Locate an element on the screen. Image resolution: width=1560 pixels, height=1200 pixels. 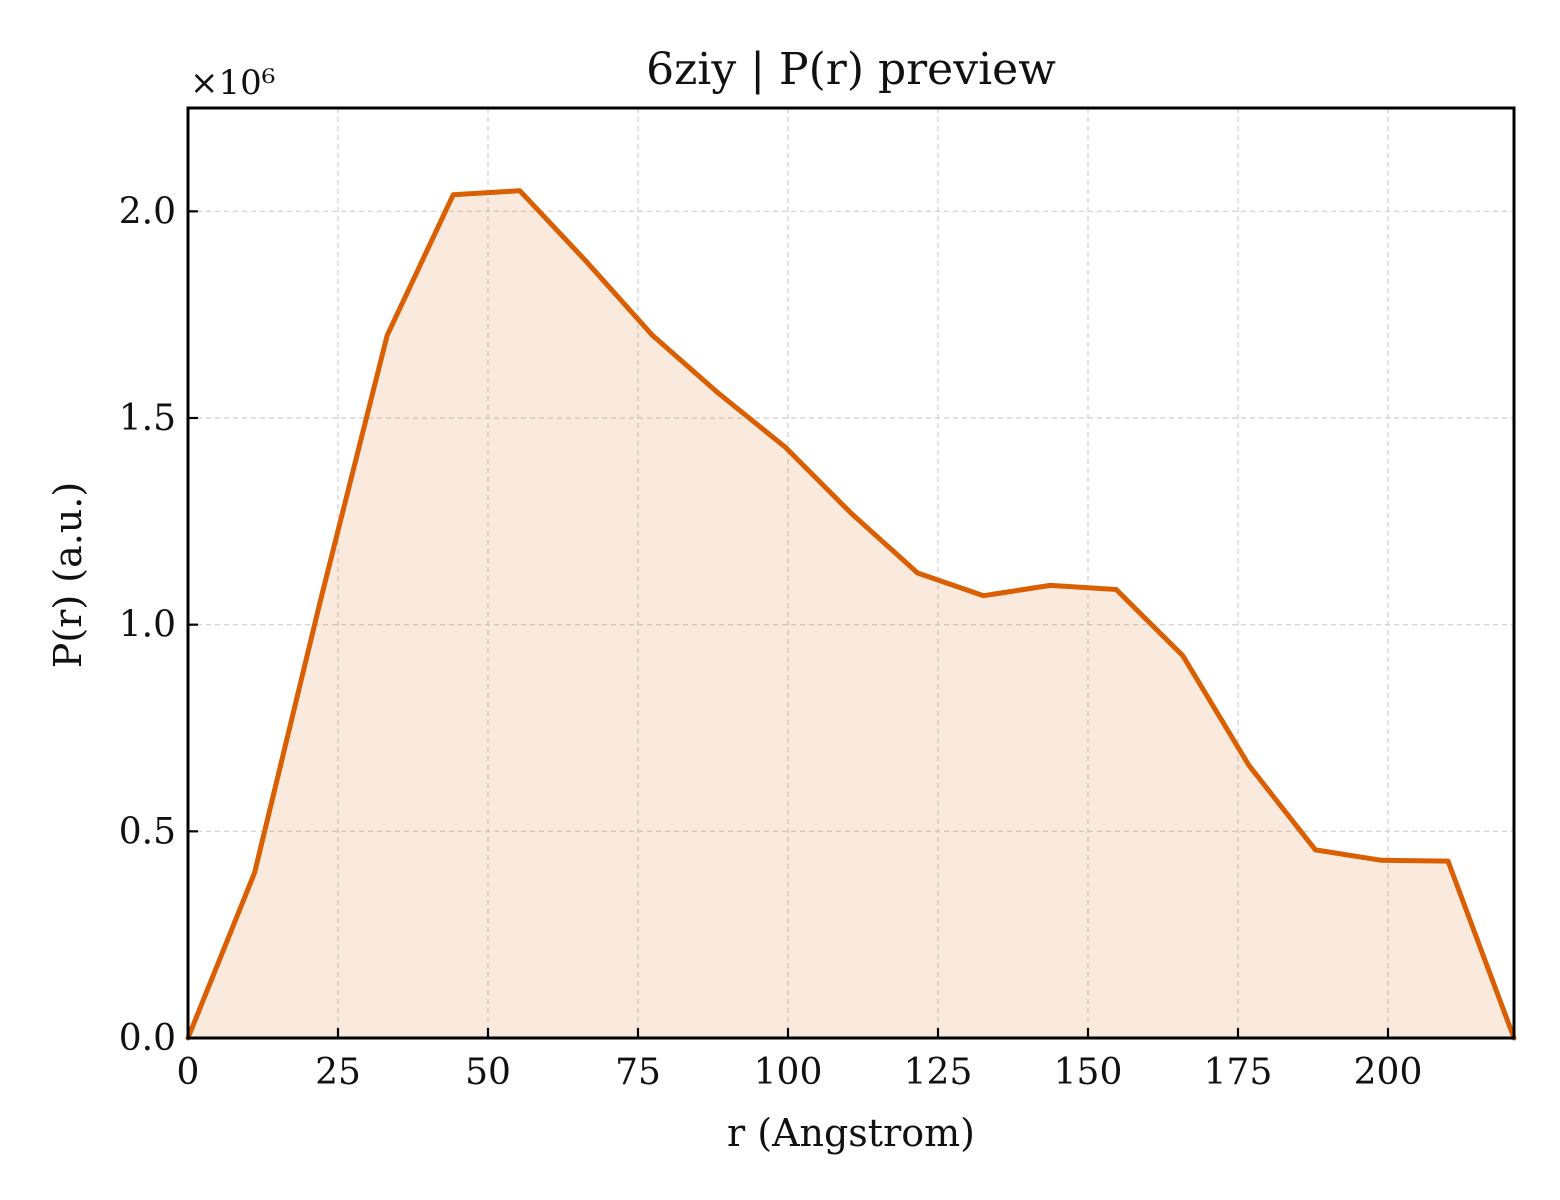
chart-title: 6ziy | P(r) preview is located at coordinates (851, 69).